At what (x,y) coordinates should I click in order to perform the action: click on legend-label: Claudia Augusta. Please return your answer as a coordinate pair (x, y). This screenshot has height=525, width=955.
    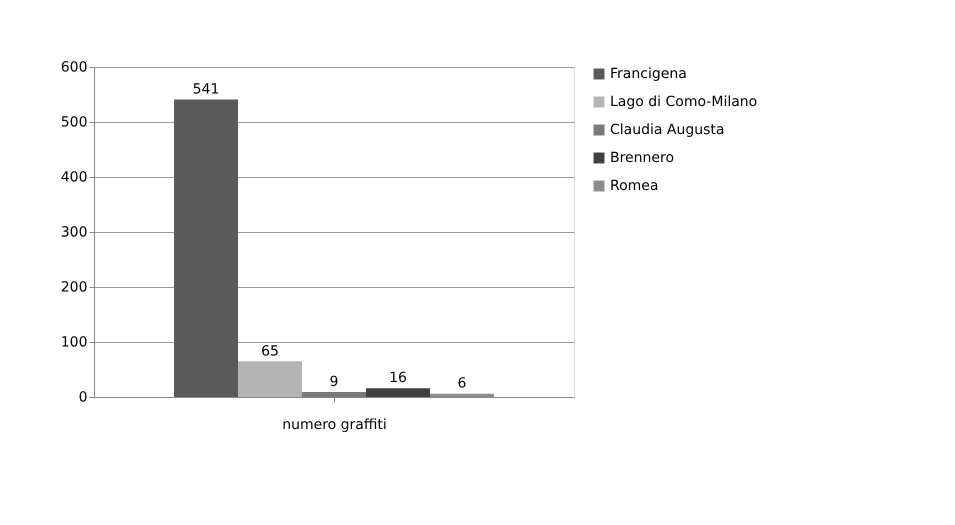
    Looking at the image, I should click on (667, 130).